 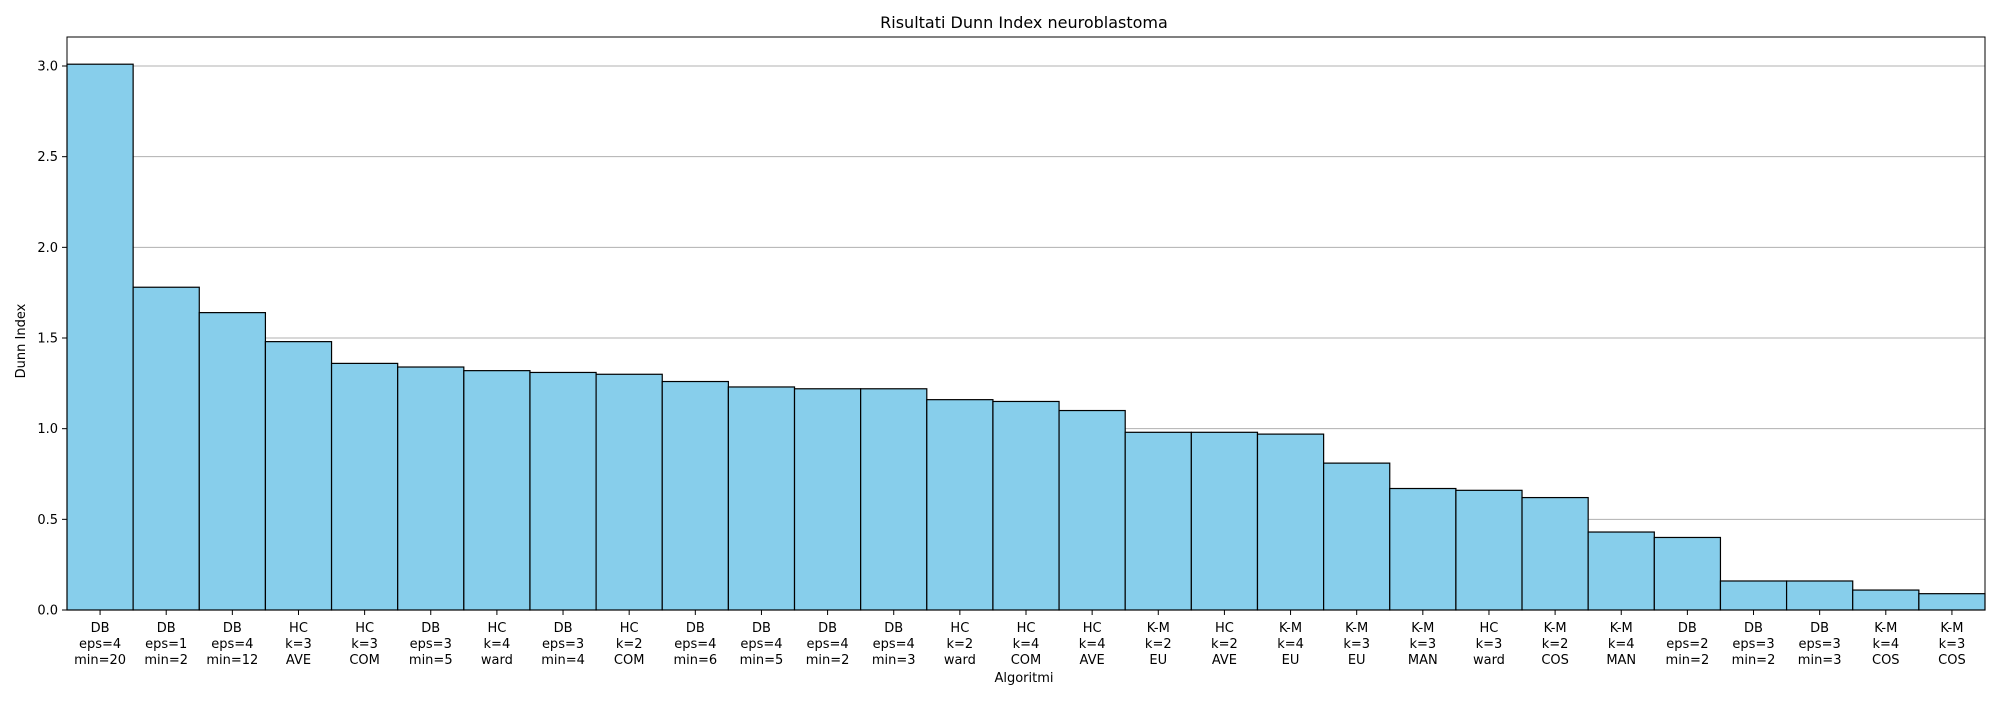 What do you see at coordinates (47, 248) in the screenshot?
I see `y-tick-label: 2.0` at bounding box center [47, 248].